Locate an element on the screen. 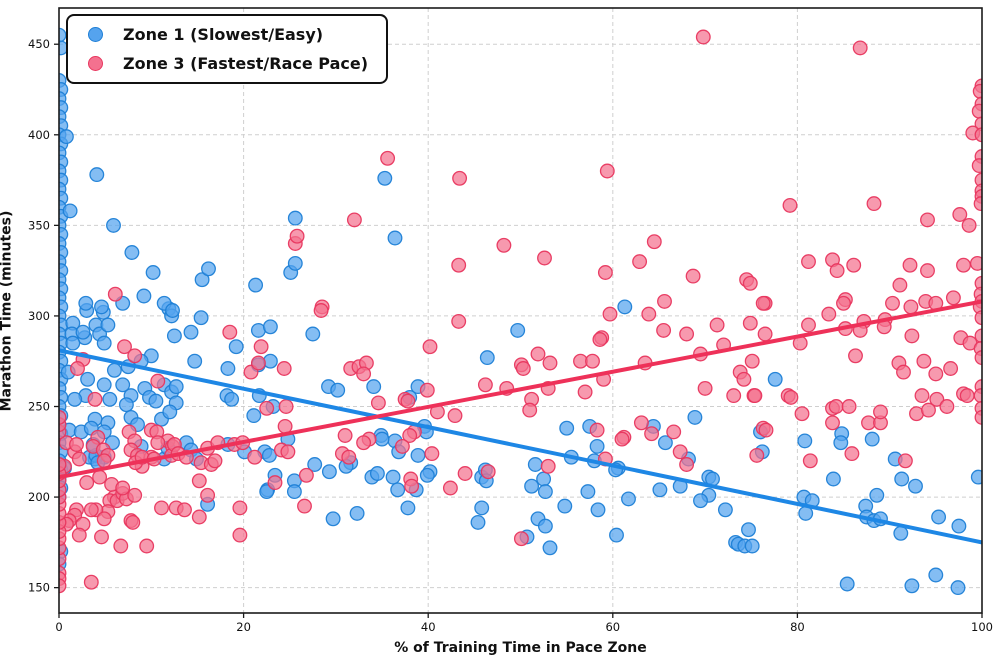 The height and width of the screenshot is (664, 1000). y-tick-label: 200 is located at coordinates (39, 497).